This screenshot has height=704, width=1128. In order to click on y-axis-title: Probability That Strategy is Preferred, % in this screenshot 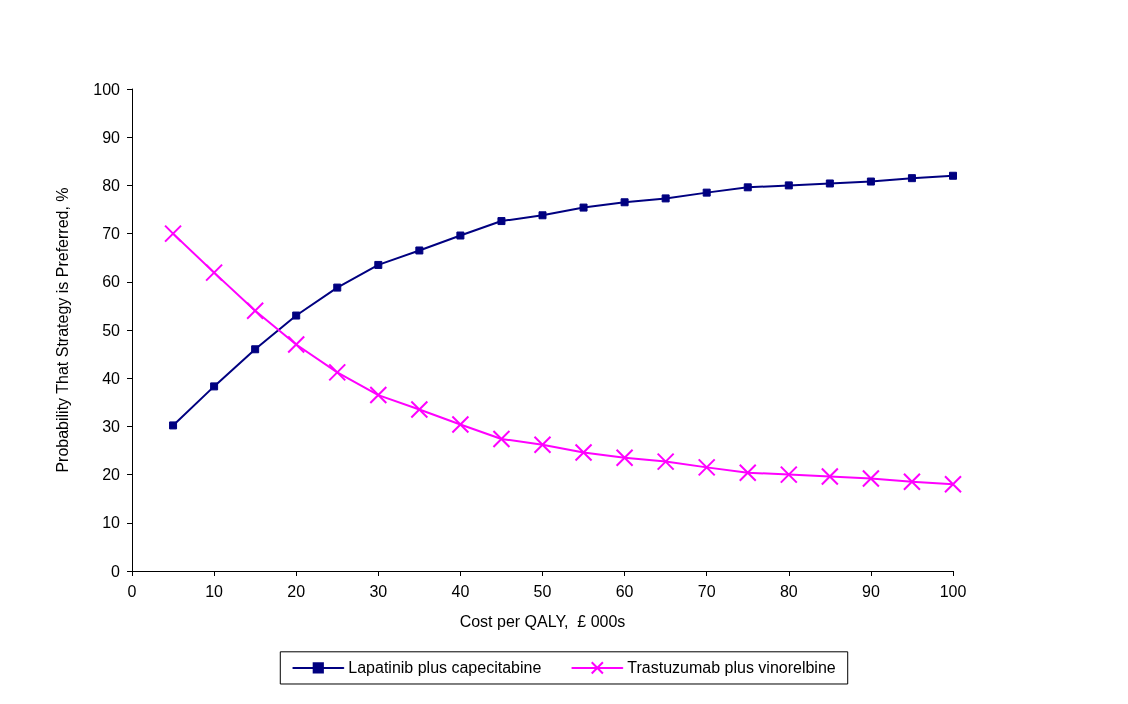, I will do `click(62, 330)`.